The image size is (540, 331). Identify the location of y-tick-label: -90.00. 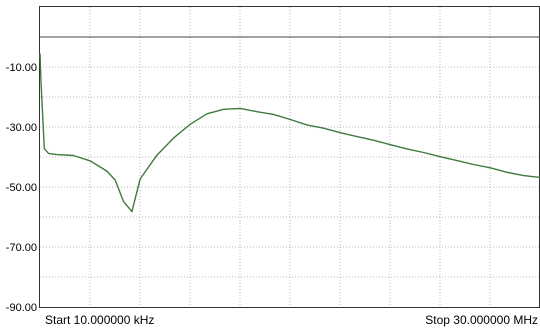
(21, 308).